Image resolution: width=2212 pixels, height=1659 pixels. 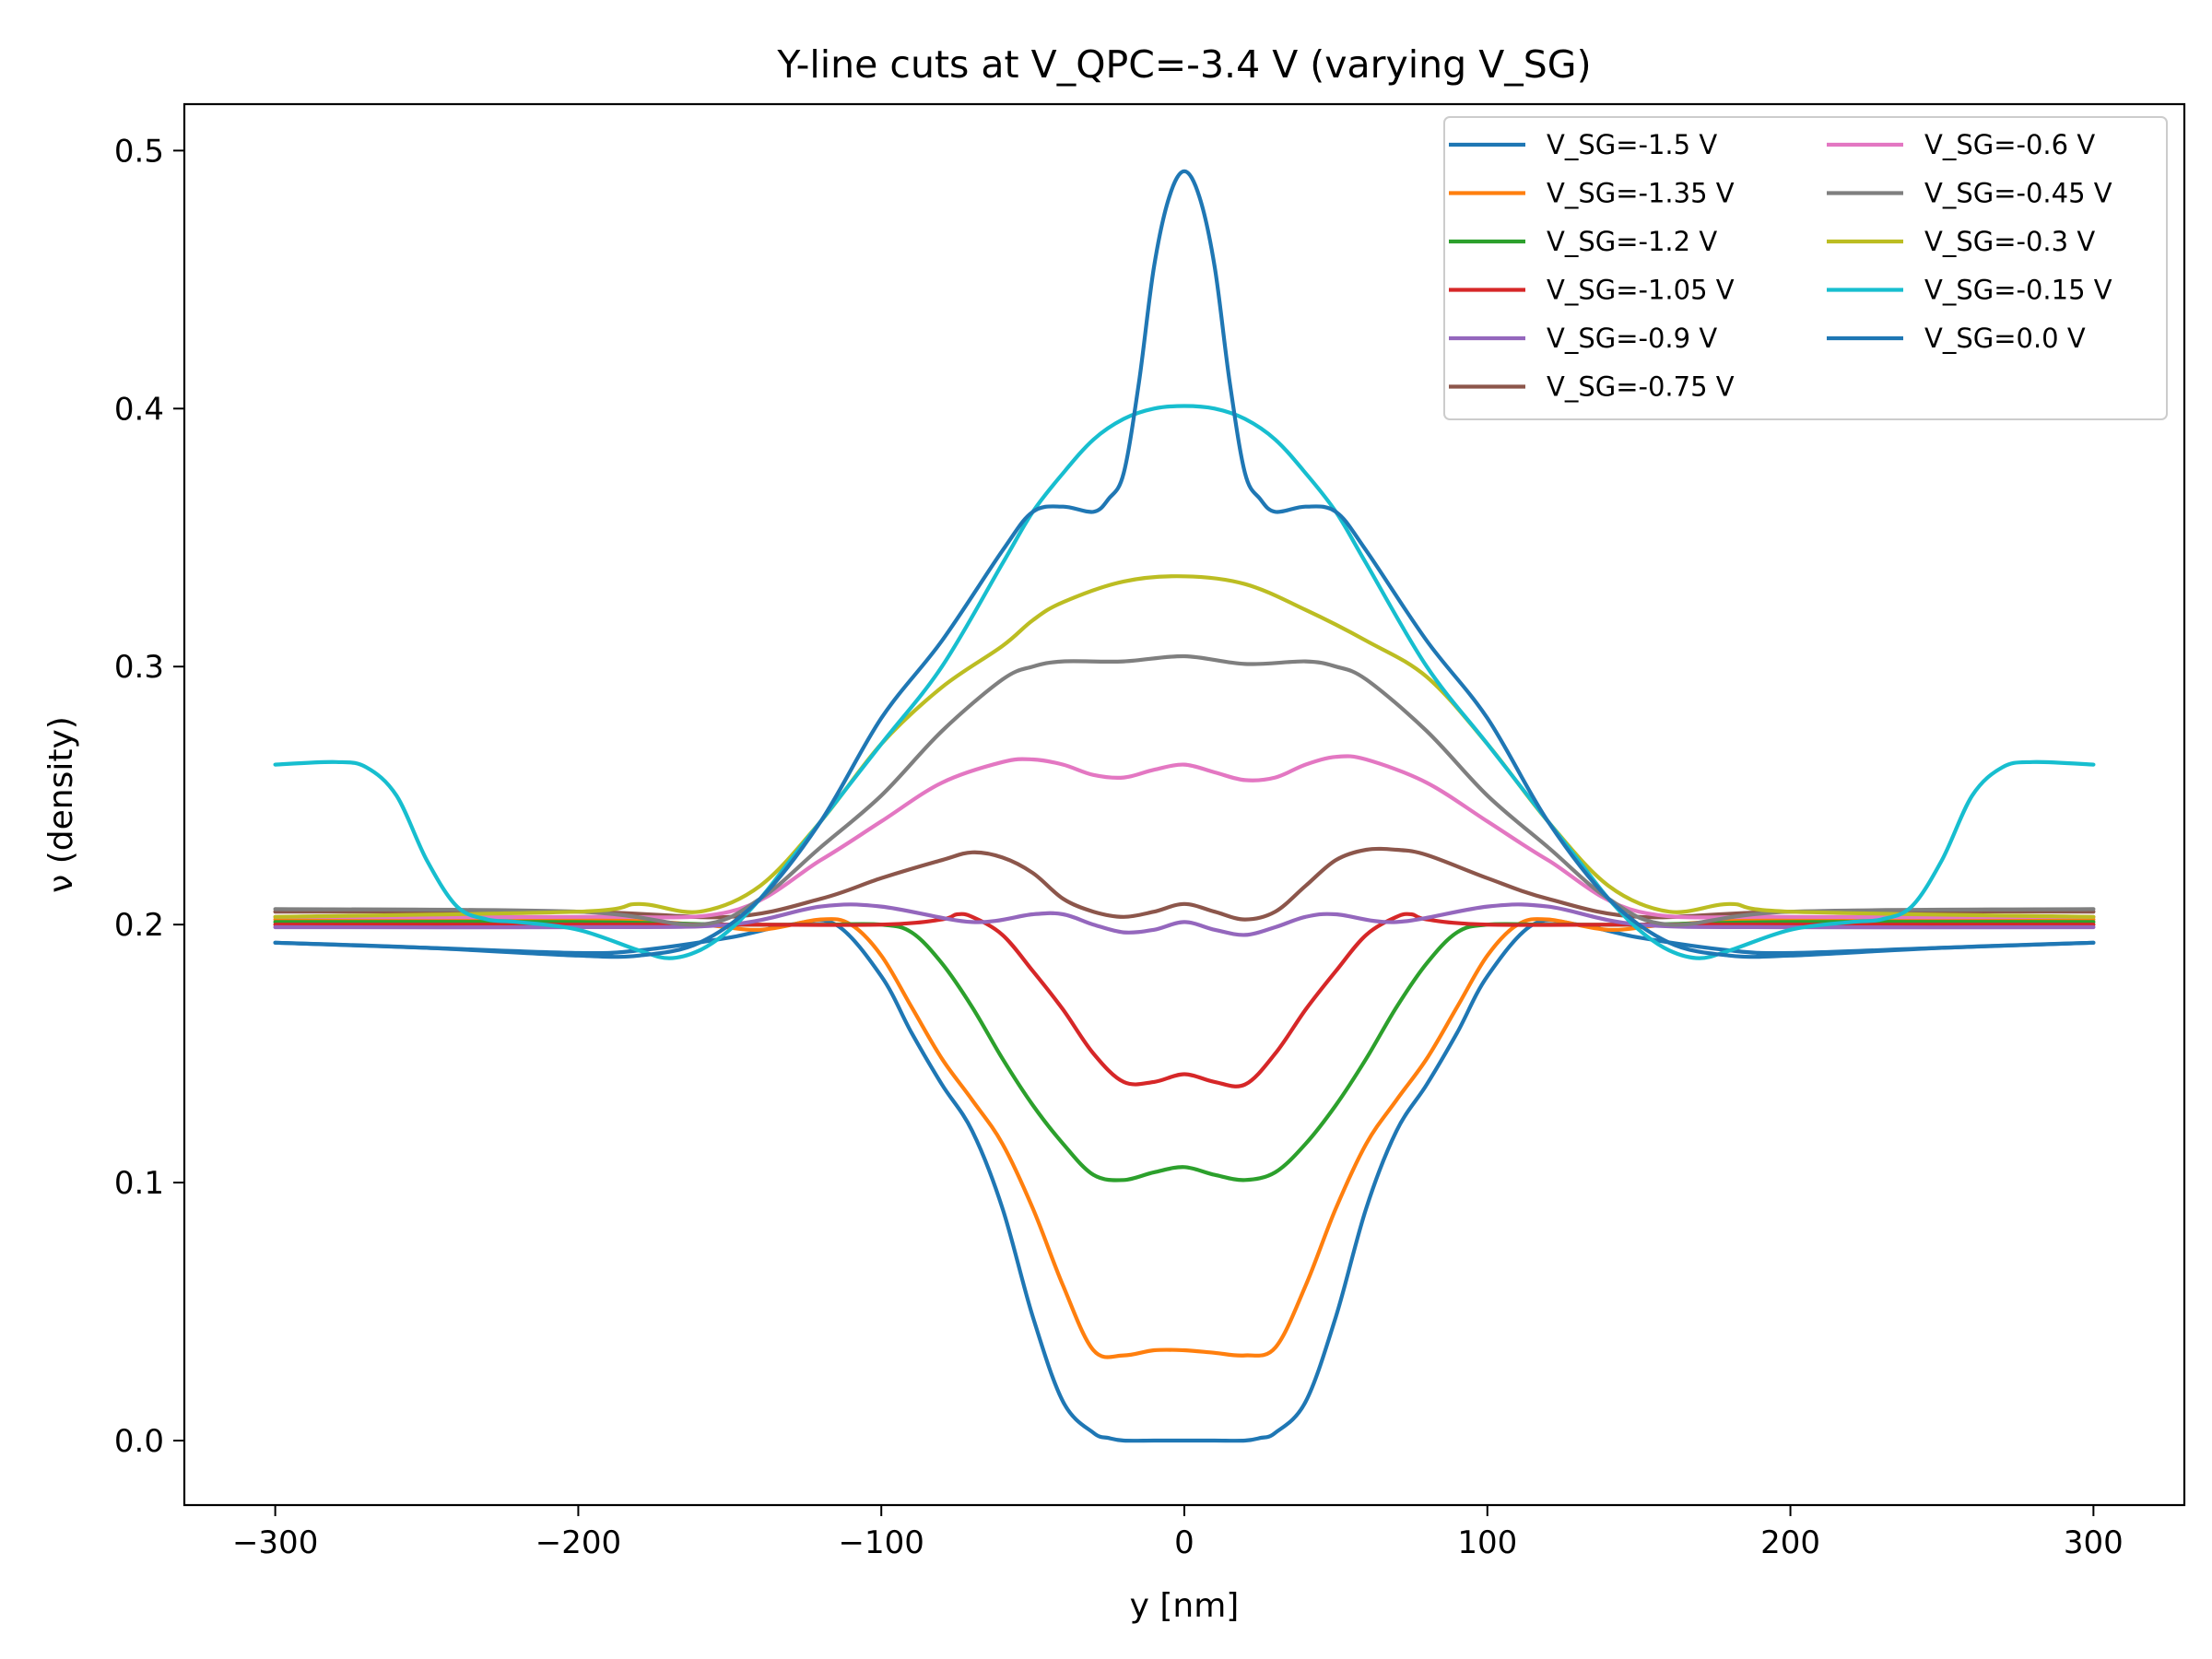 I want to click on x-tick-label: −200, so click(x=578, y=1542).